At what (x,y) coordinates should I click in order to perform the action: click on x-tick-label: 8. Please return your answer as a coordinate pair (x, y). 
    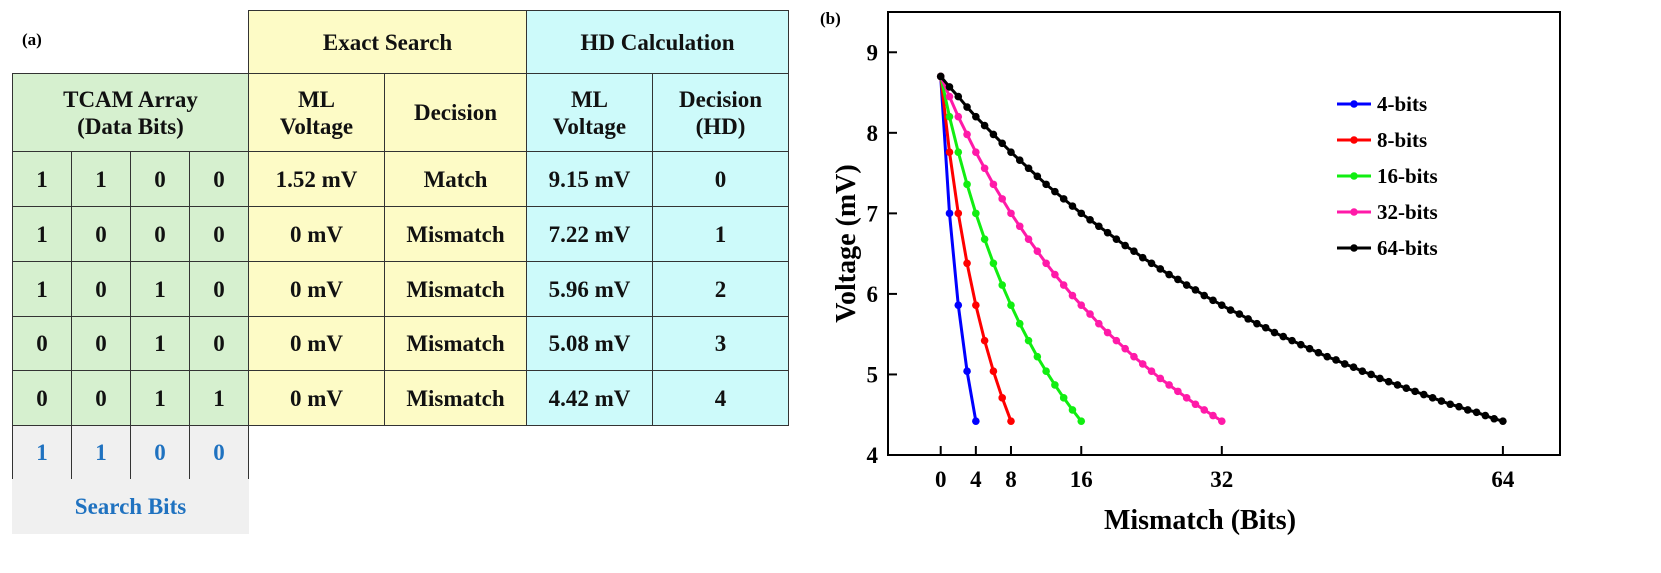
    Looking at the image, I should click on (1011, 479).